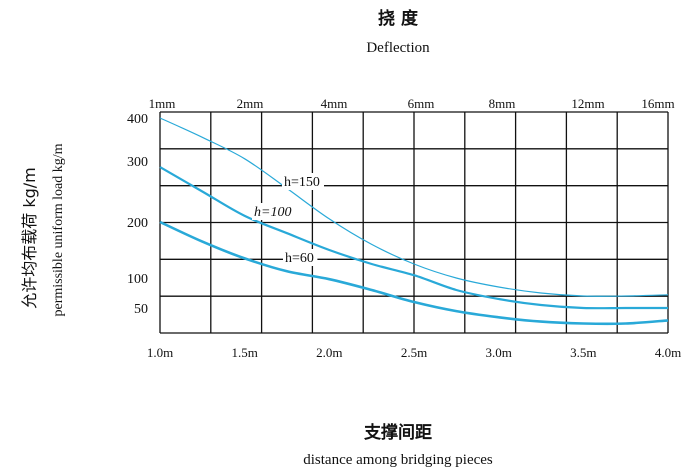 This screenshot has height=476, width=700. Describe the element at coordinates (334, 103) in the screenshot. I see `top-tick-label: 4mm` at that location.